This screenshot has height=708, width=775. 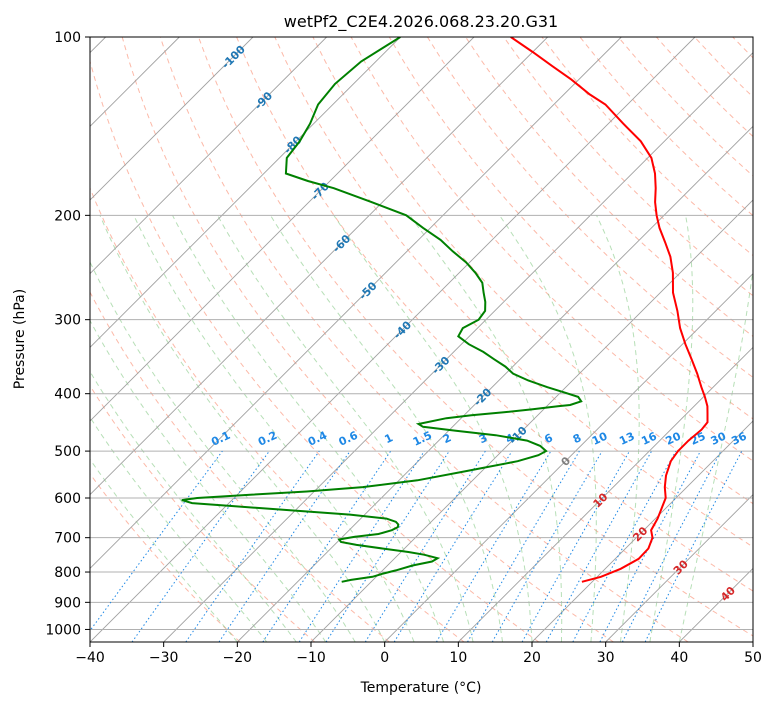 What do you see at coordinates (384, 658) in the screenshot?
I see `x-tick-label: 0` at bounding box center [384, 658].